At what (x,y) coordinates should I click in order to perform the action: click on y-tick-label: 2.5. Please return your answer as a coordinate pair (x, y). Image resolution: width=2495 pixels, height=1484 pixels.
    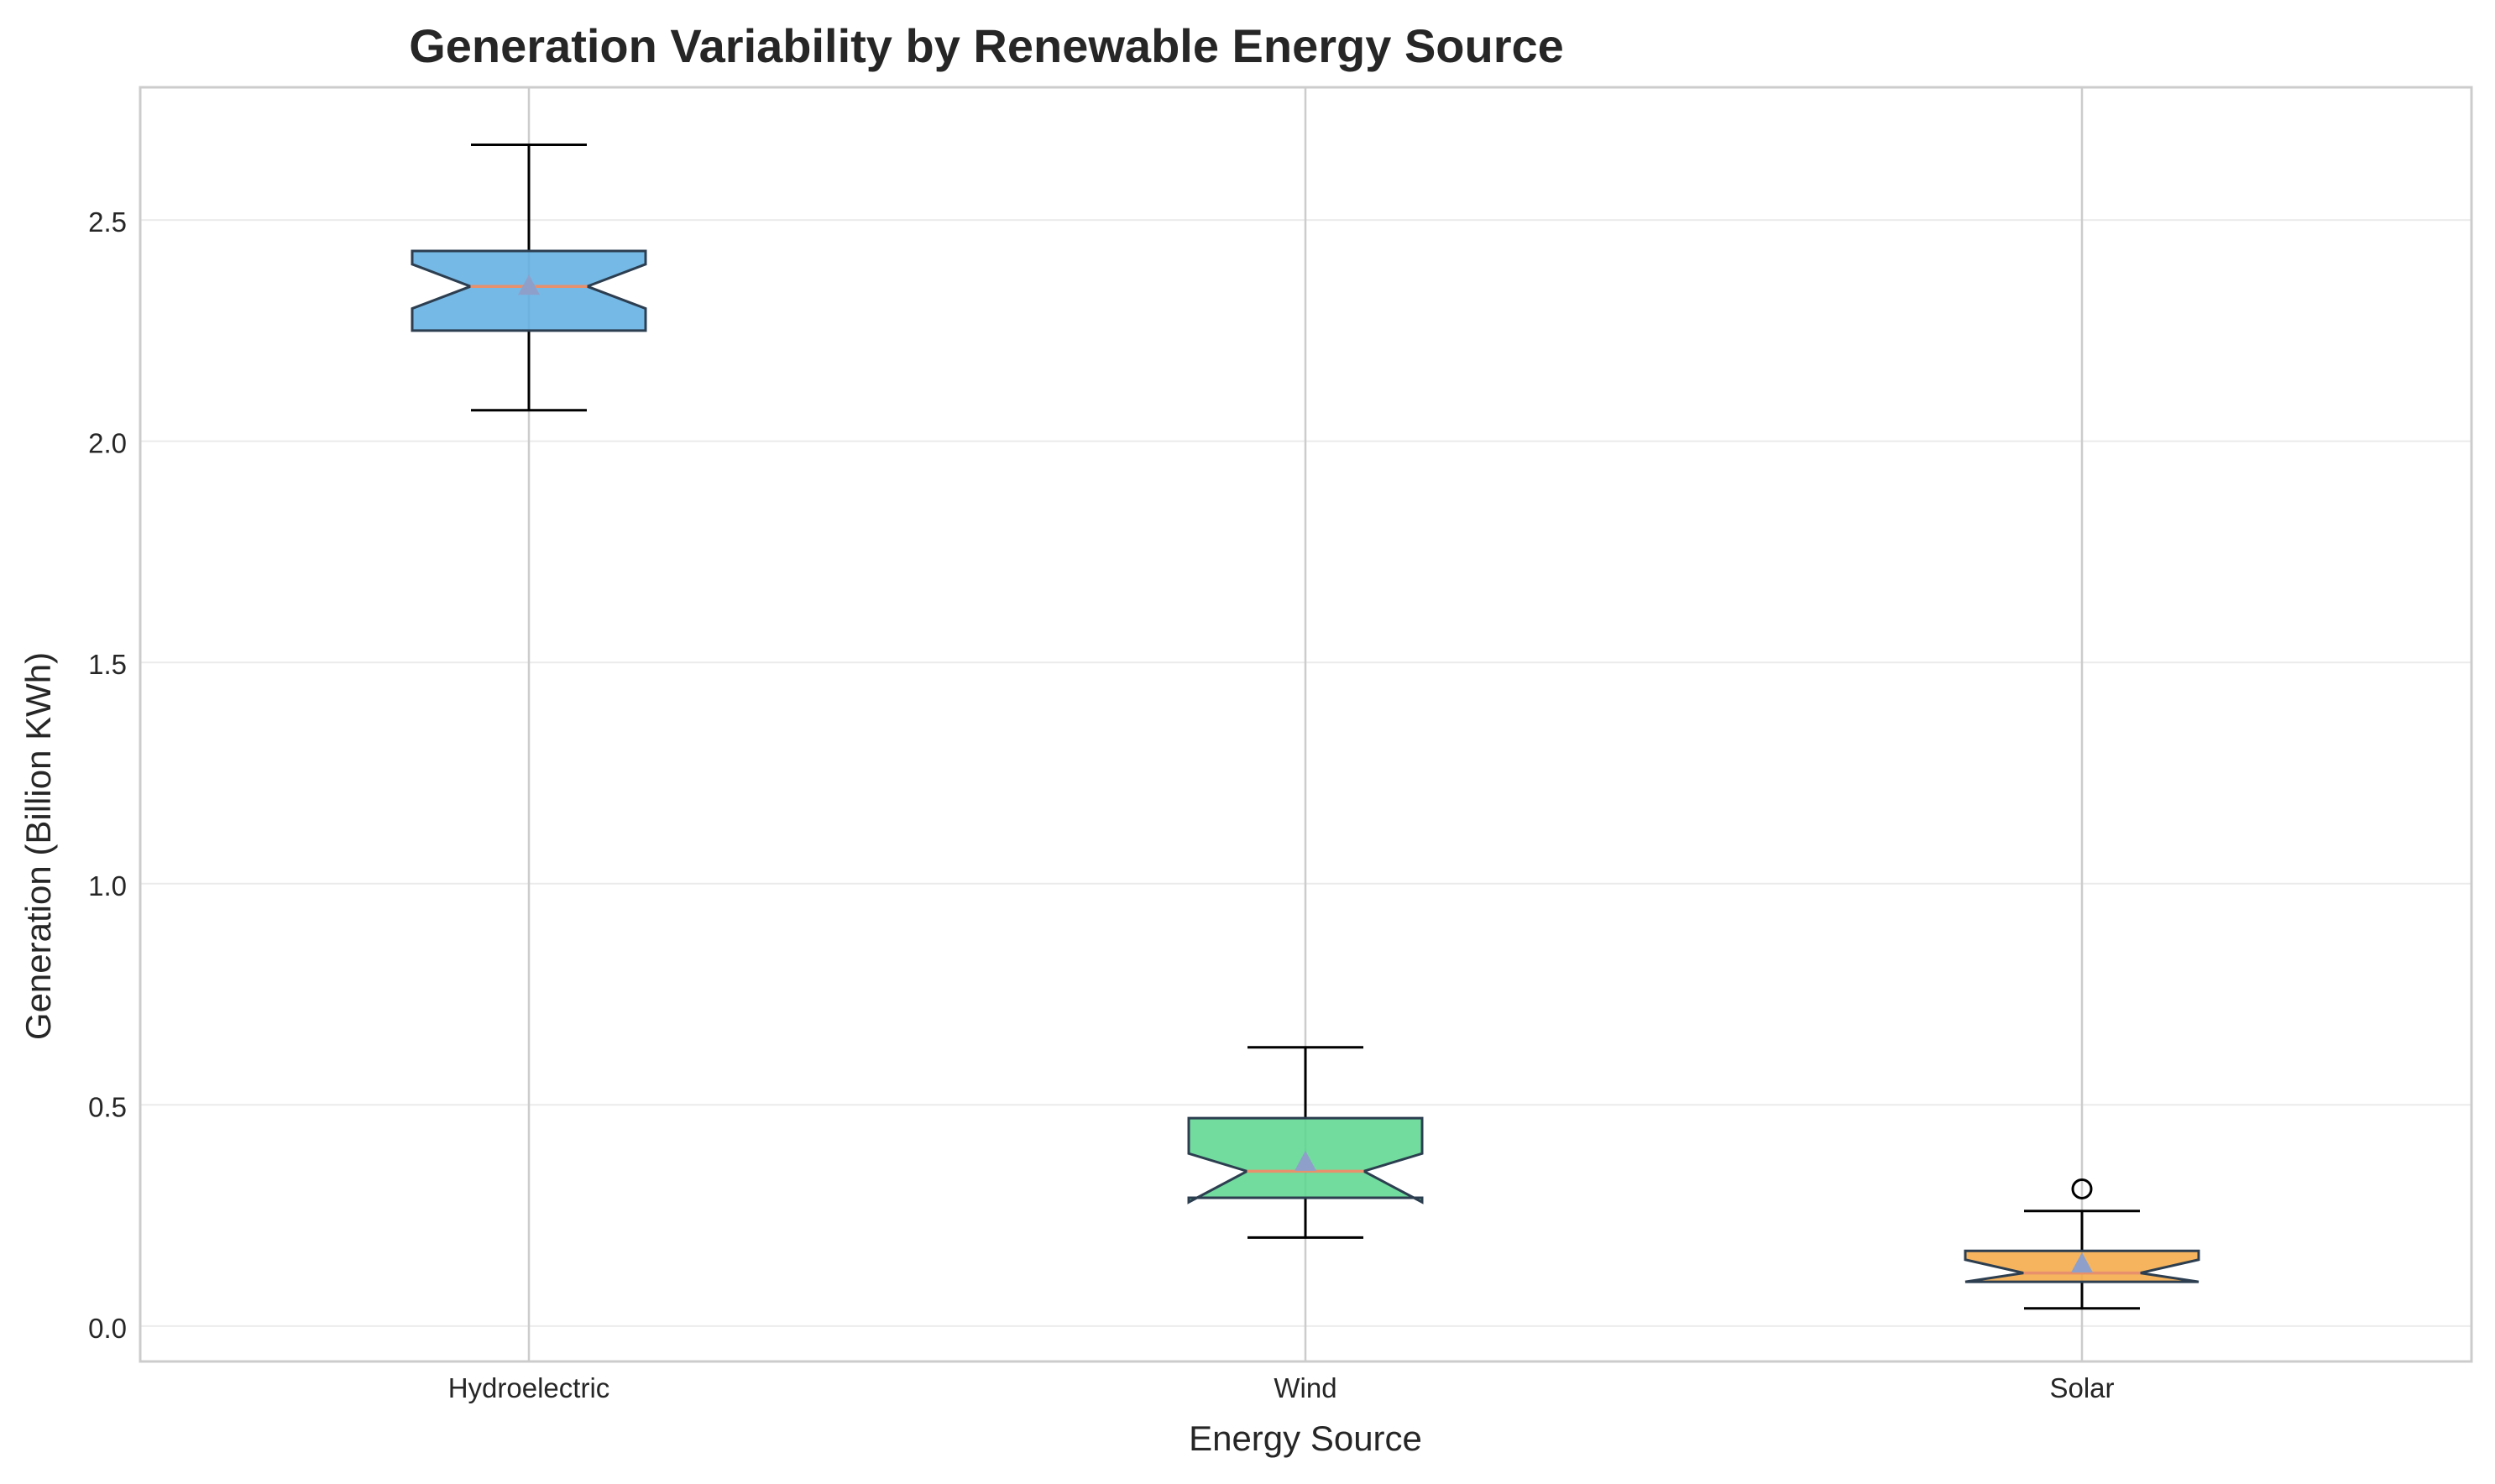
    Looking at the image, I should click on (107, 222).